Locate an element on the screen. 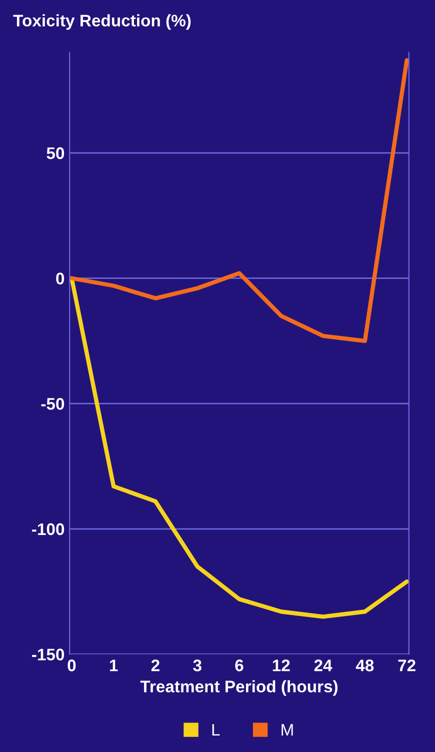 The height and width of the screenshot is (752, 435). x-tick-label: 0 is located at coordinates (72, 666).